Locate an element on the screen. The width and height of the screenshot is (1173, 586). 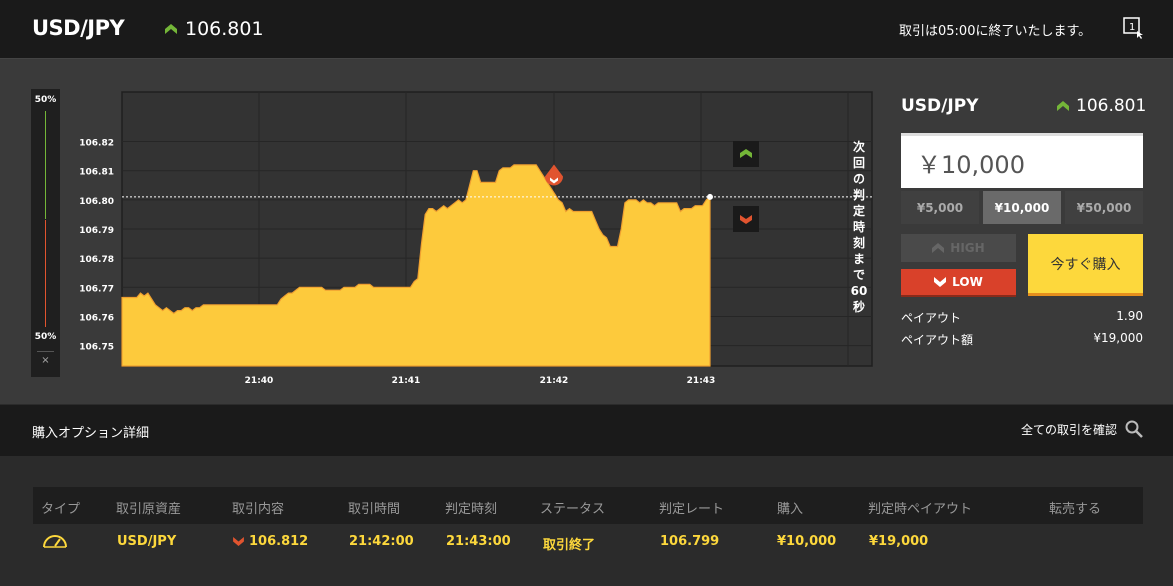
row-judge-rate: 106.799 is located at coordinates (690, 541).